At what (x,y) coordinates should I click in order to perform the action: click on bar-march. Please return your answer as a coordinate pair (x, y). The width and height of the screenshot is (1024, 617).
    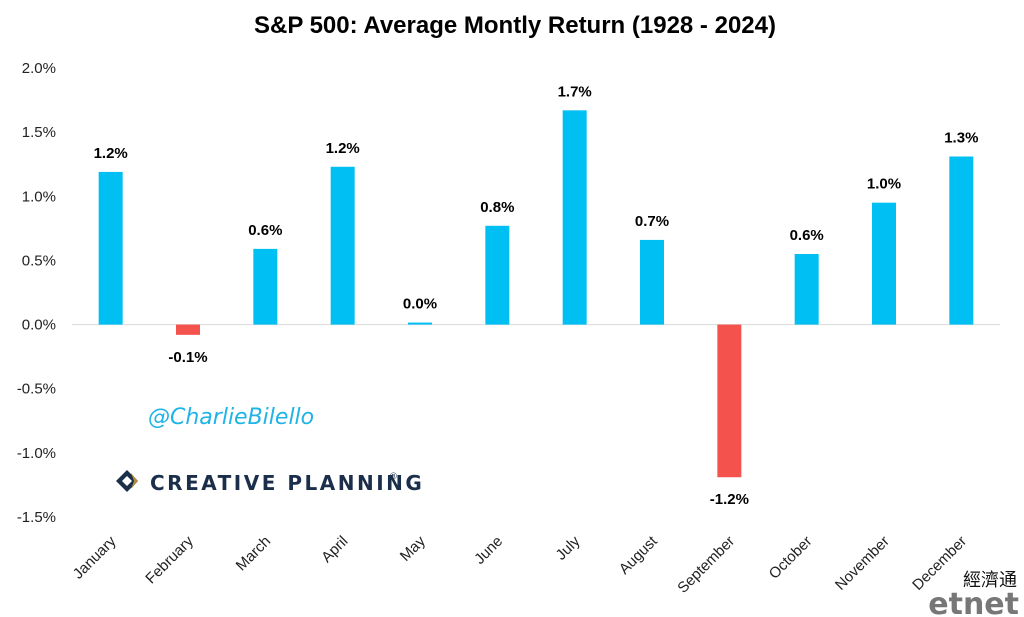
    Looking at the image, I should click on (265, 286).